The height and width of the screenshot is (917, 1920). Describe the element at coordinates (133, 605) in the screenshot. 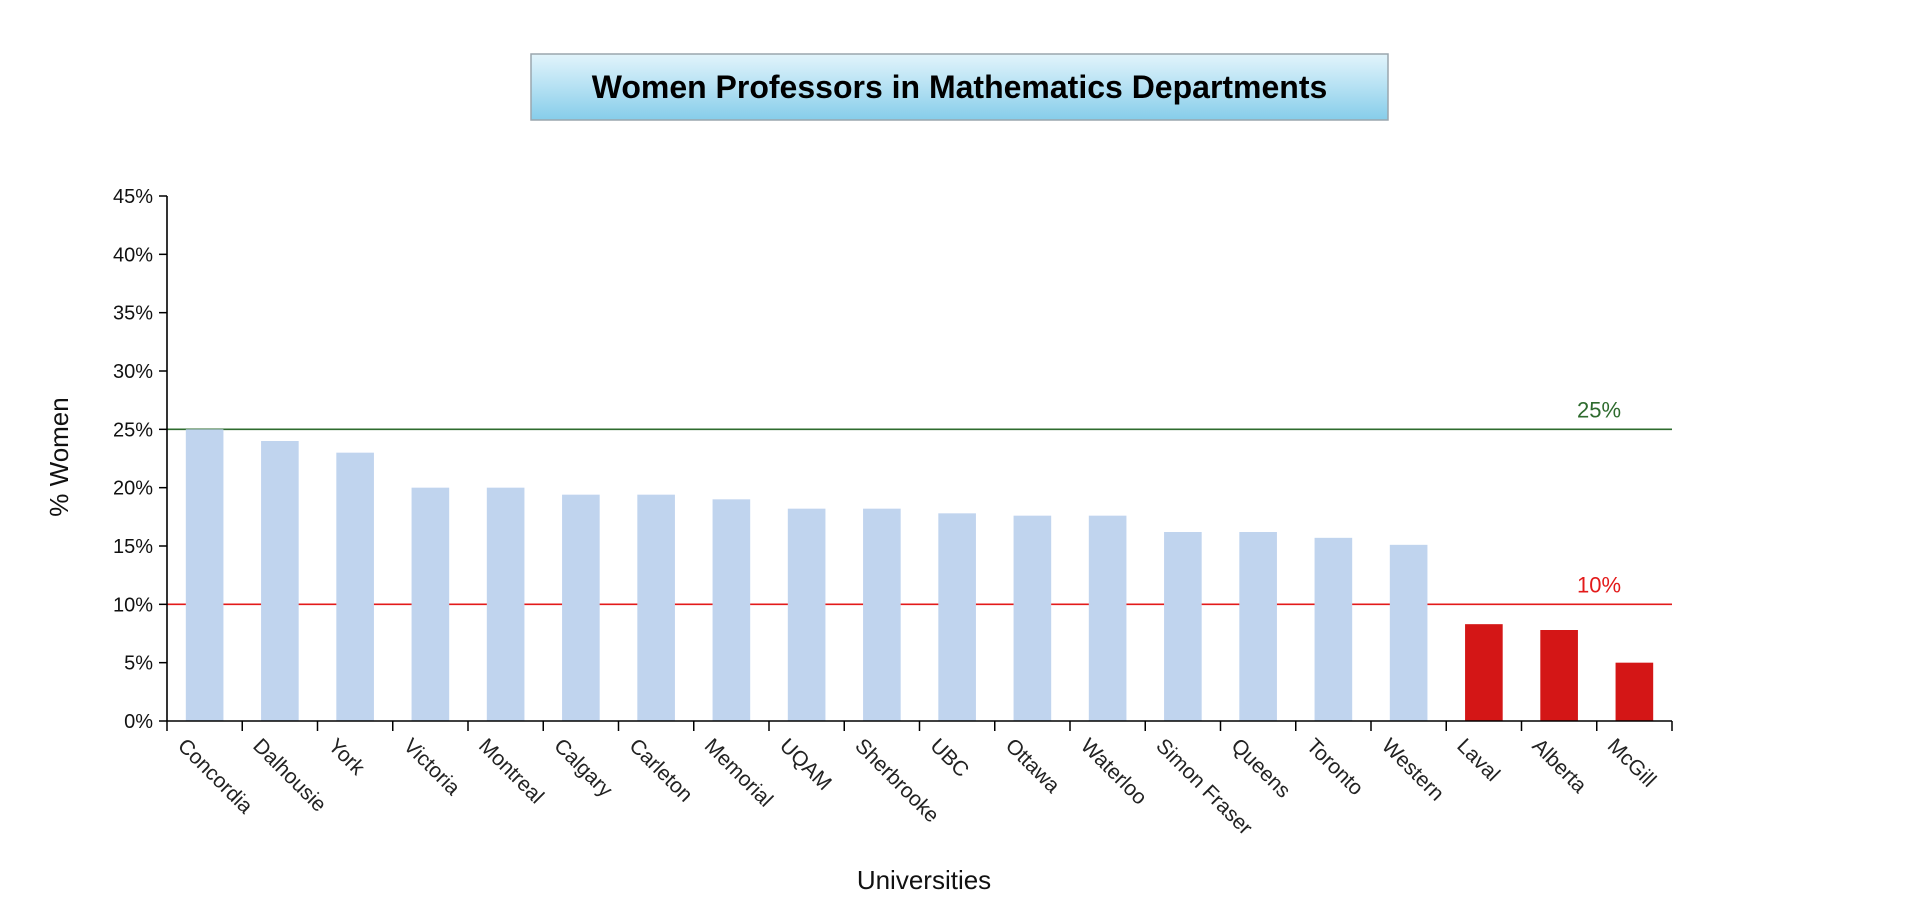

I see `y-tick-label: 10%` at that location.